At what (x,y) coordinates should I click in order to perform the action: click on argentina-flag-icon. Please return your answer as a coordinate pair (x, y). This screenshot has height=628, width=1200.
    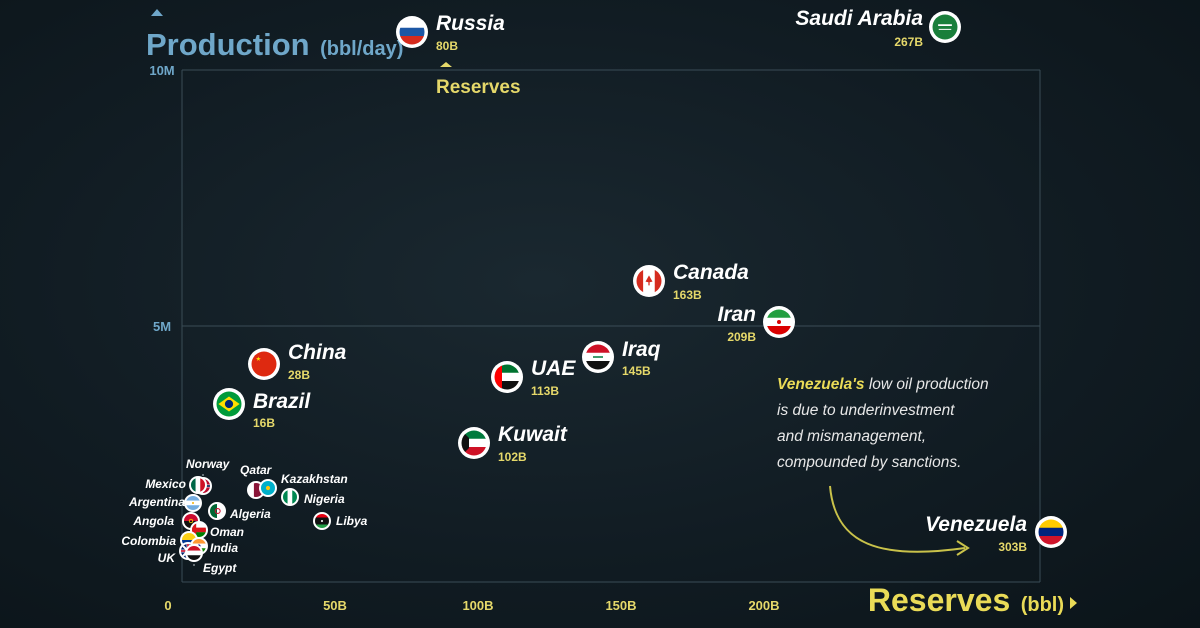
    Looking at the image, I should click on (193, 503).